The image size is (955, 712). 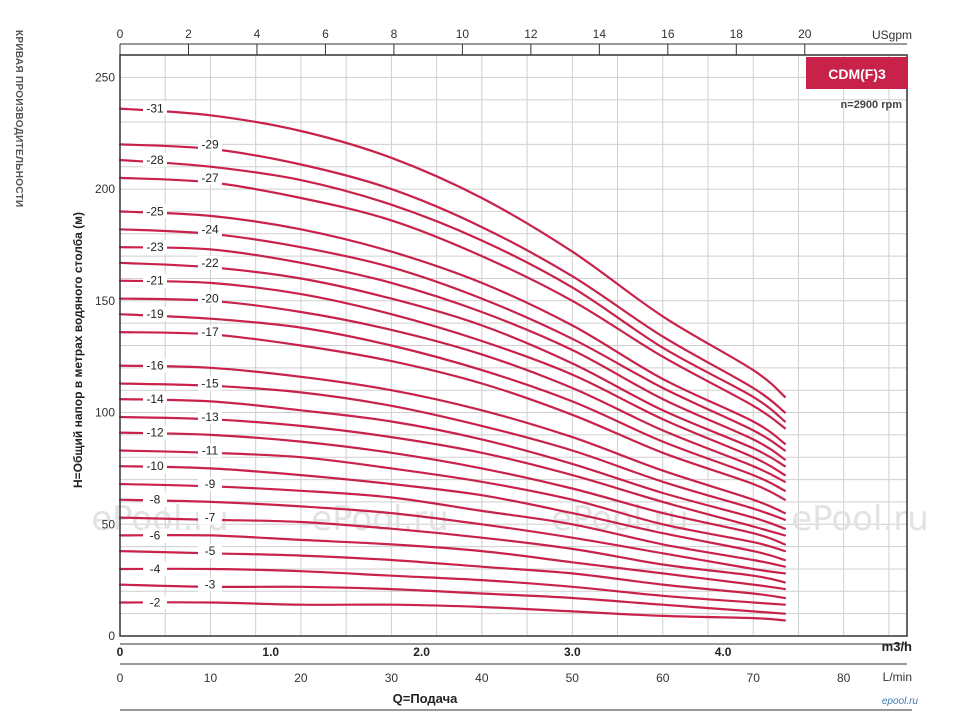 I want to click on badge: CDM(F)3, so click(x=857, y=73).